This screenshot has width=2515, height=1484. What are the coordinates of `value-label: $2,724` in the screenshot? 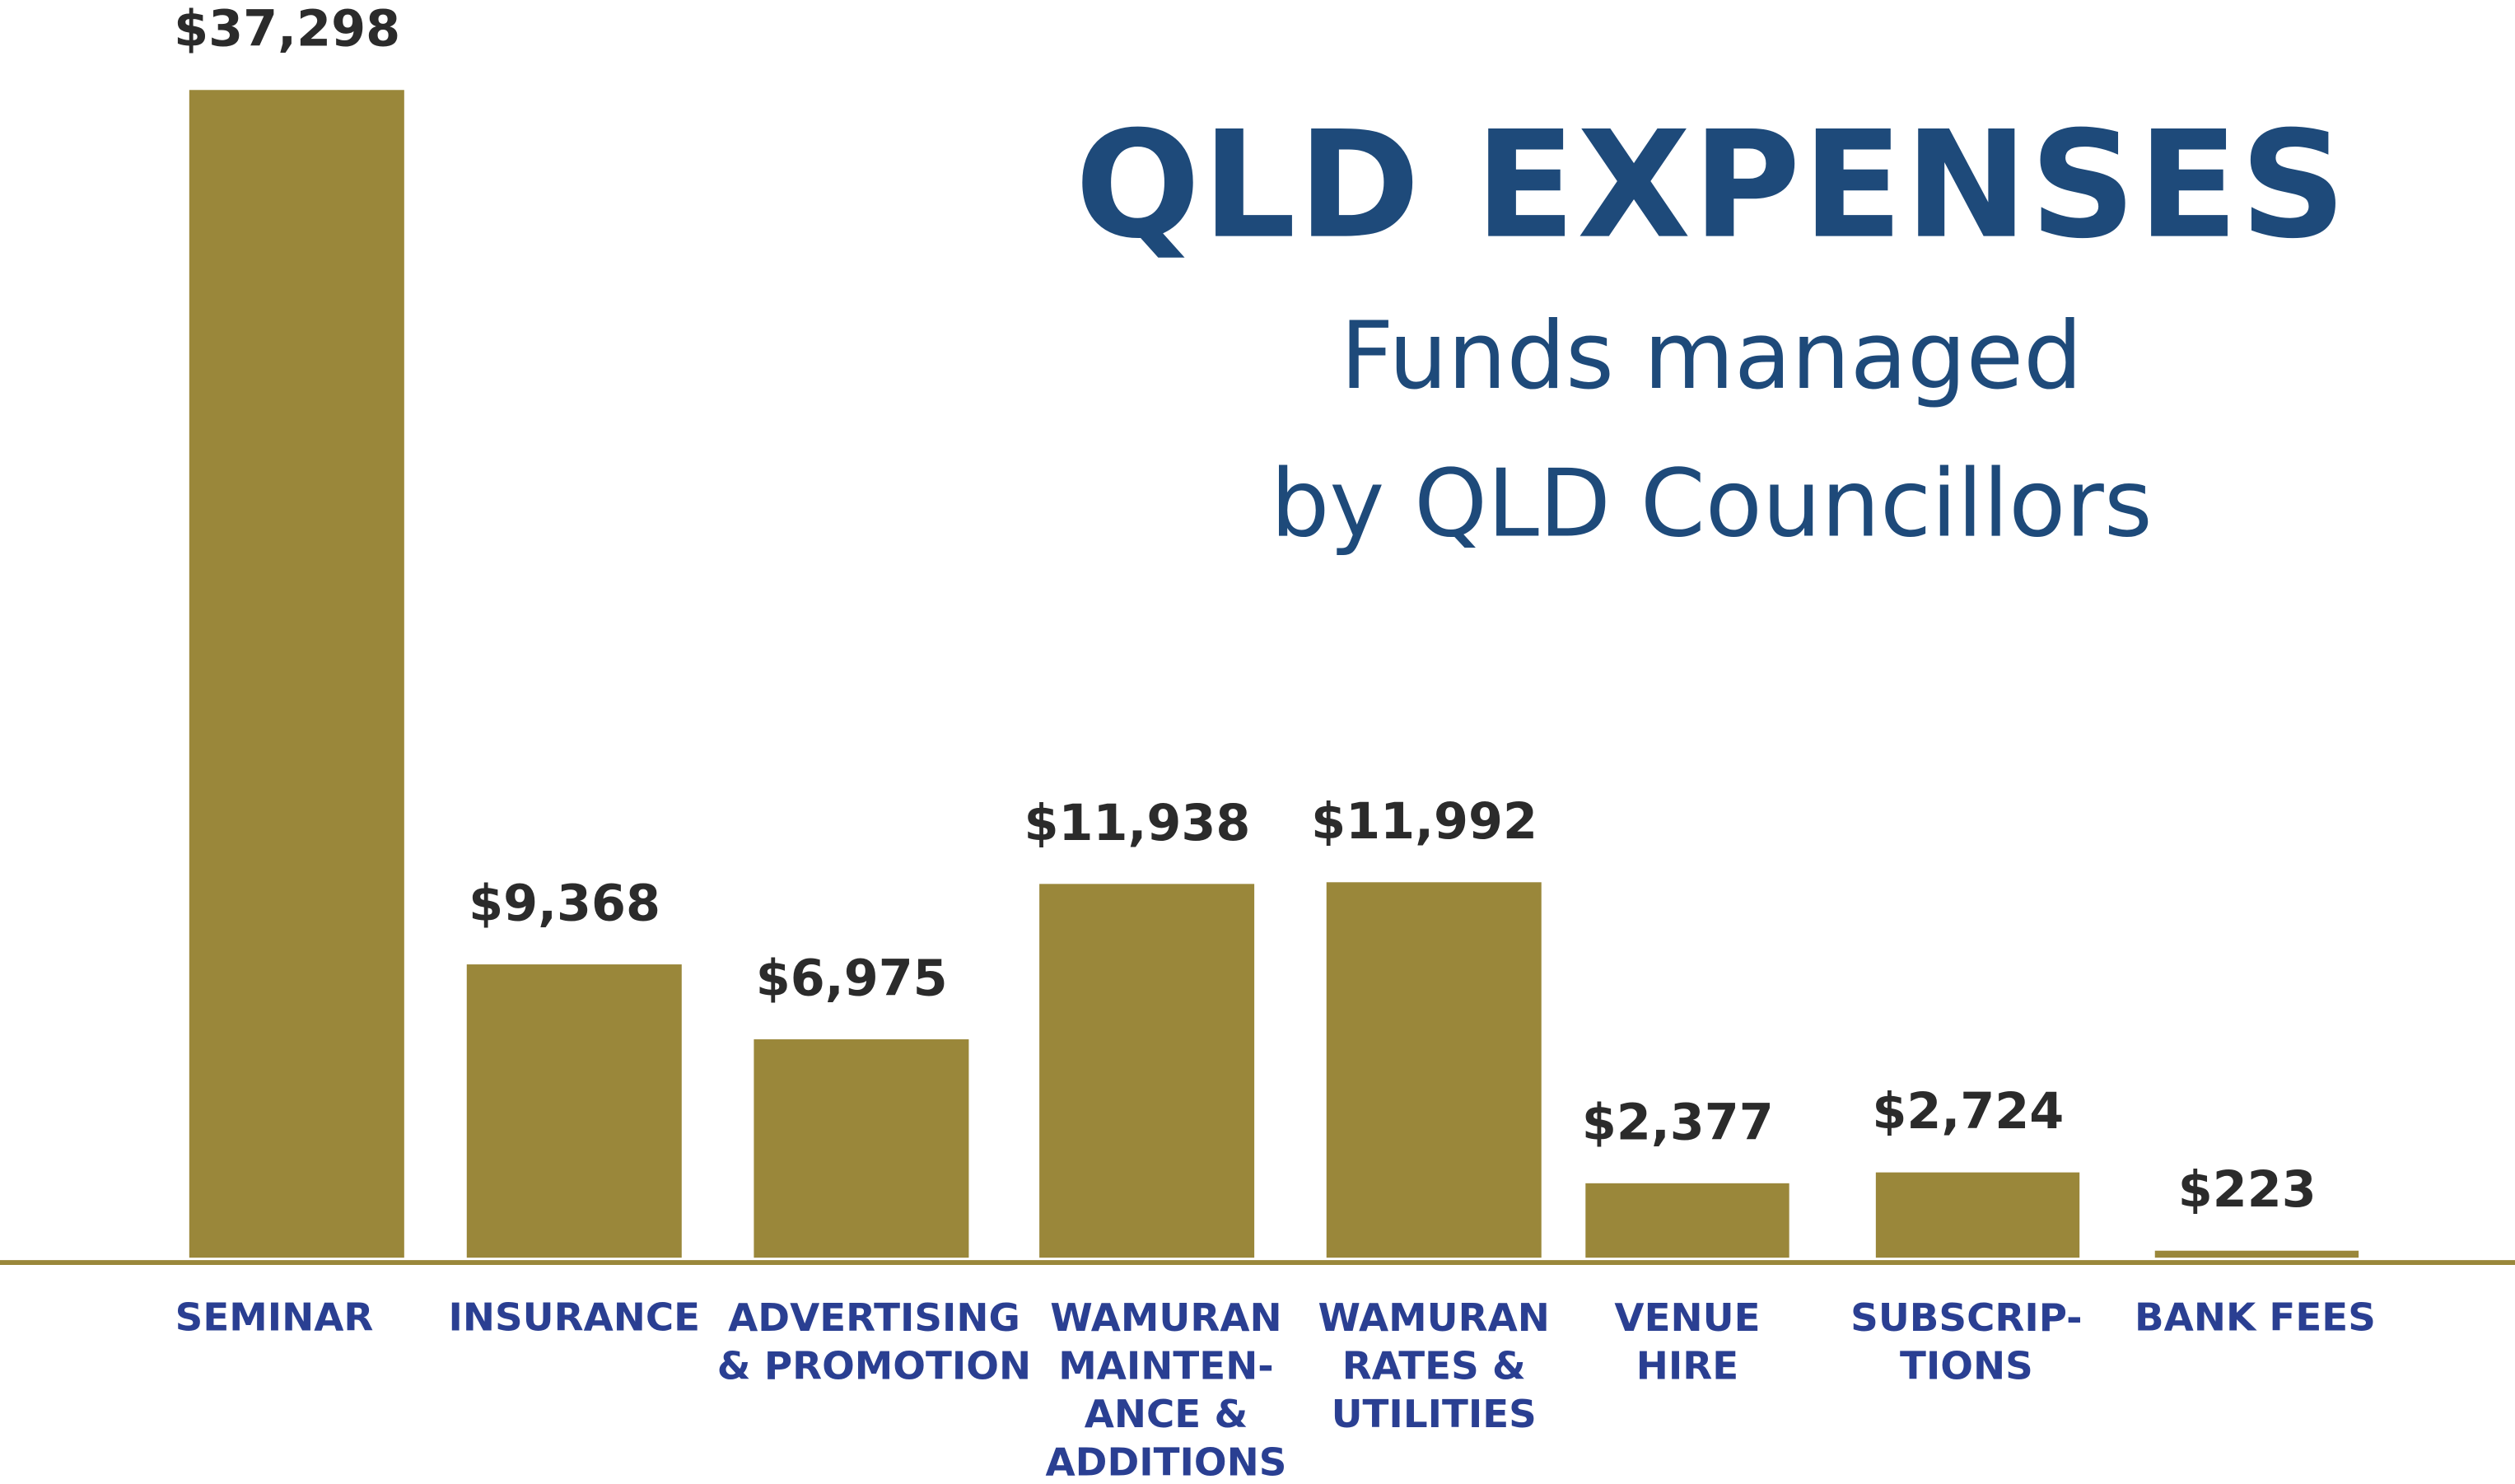 It's located at (1968, 1112).